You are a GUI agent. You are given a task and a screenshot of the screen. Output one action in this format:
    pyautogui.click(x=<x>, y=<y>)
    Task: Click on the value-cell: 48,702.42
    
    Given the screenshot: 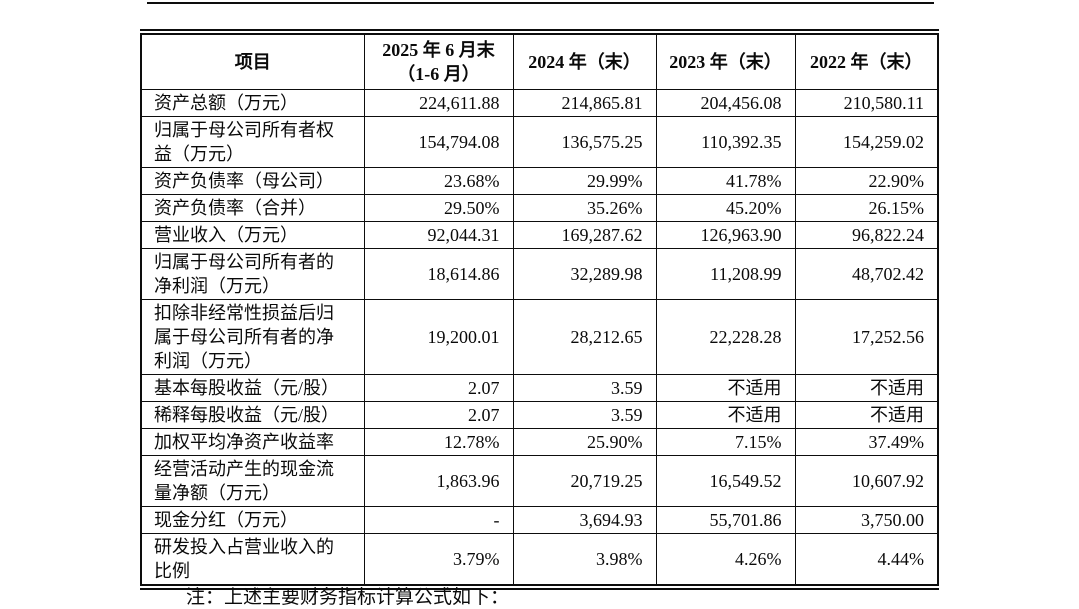 What is the action you would take?
    pyautogui.click(x=866, y=274)
    